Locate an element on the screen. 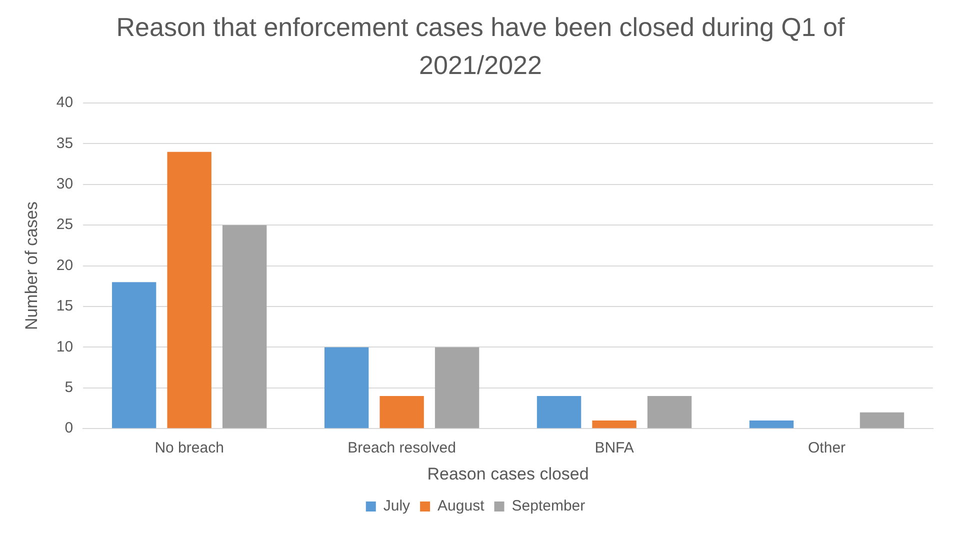 This screenshot has height=546, width=965. x-tick-label: Breach resolved is located at coordinates (402, 448).